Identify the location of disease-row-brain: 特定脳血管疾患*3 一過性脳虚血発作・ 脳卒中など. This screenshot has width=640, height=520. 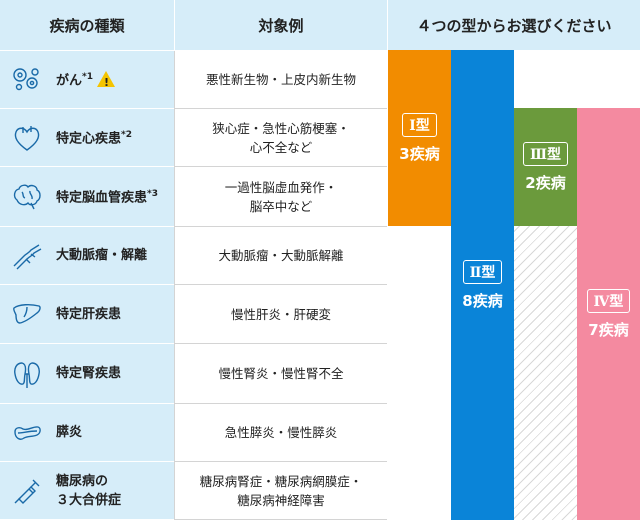
(194, 197).